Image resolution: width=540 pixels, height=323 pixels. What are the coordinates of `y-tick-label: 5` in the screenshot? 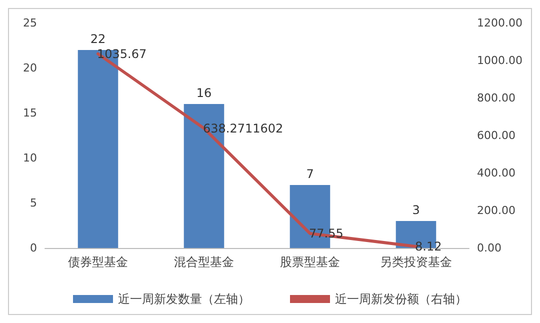 It's located at (33, 203).